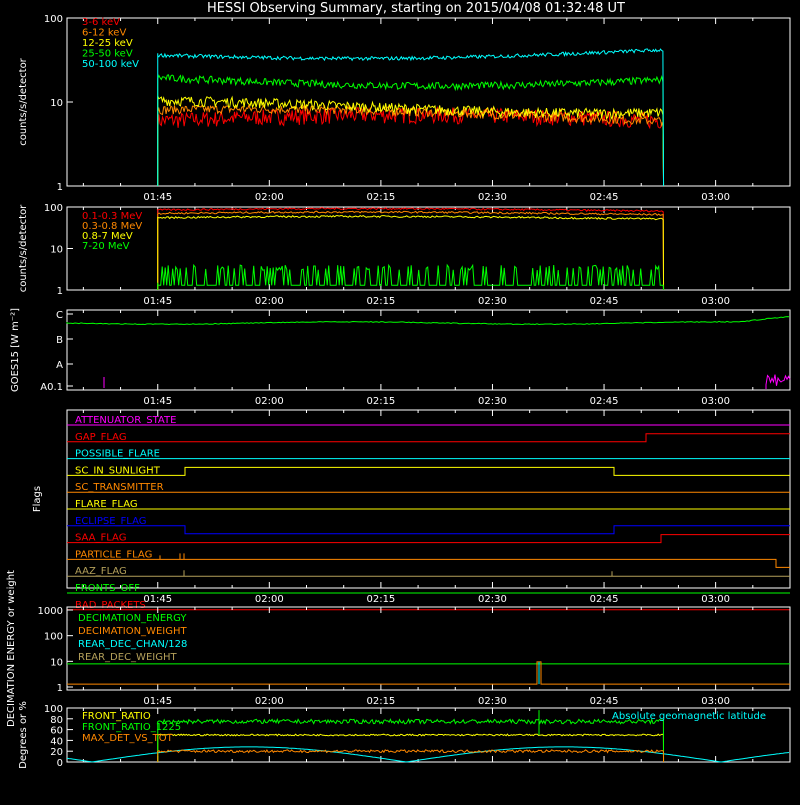 The image size is (800, 805). What do you see at coordinates (113, 554) in the screenshot?
I see `flag-label: PARTICLE_FLAG` at bounding box center [113, 554].